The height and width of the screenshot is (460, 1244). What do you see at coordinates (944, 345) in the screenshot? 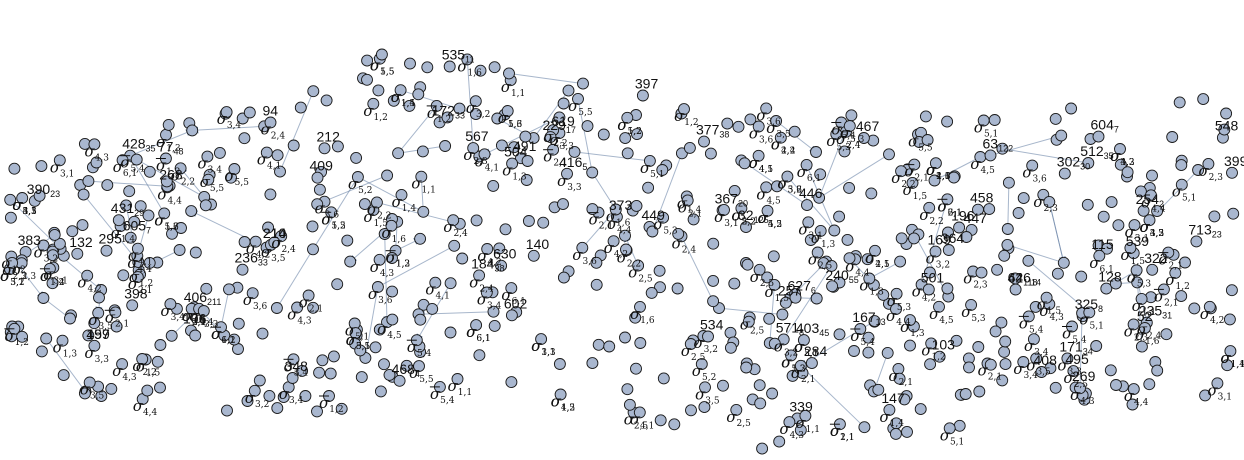
I see `node-number-label: 103` at bounding box center [944, 345].